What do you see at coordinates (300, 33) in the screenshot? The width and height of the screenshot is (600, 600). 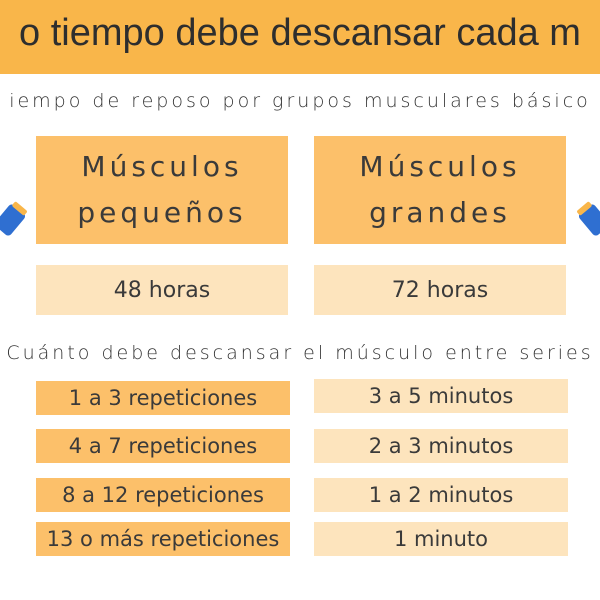 I see `page-title: o tiempo debe descansar cada m` at bounding box center [300, 33].